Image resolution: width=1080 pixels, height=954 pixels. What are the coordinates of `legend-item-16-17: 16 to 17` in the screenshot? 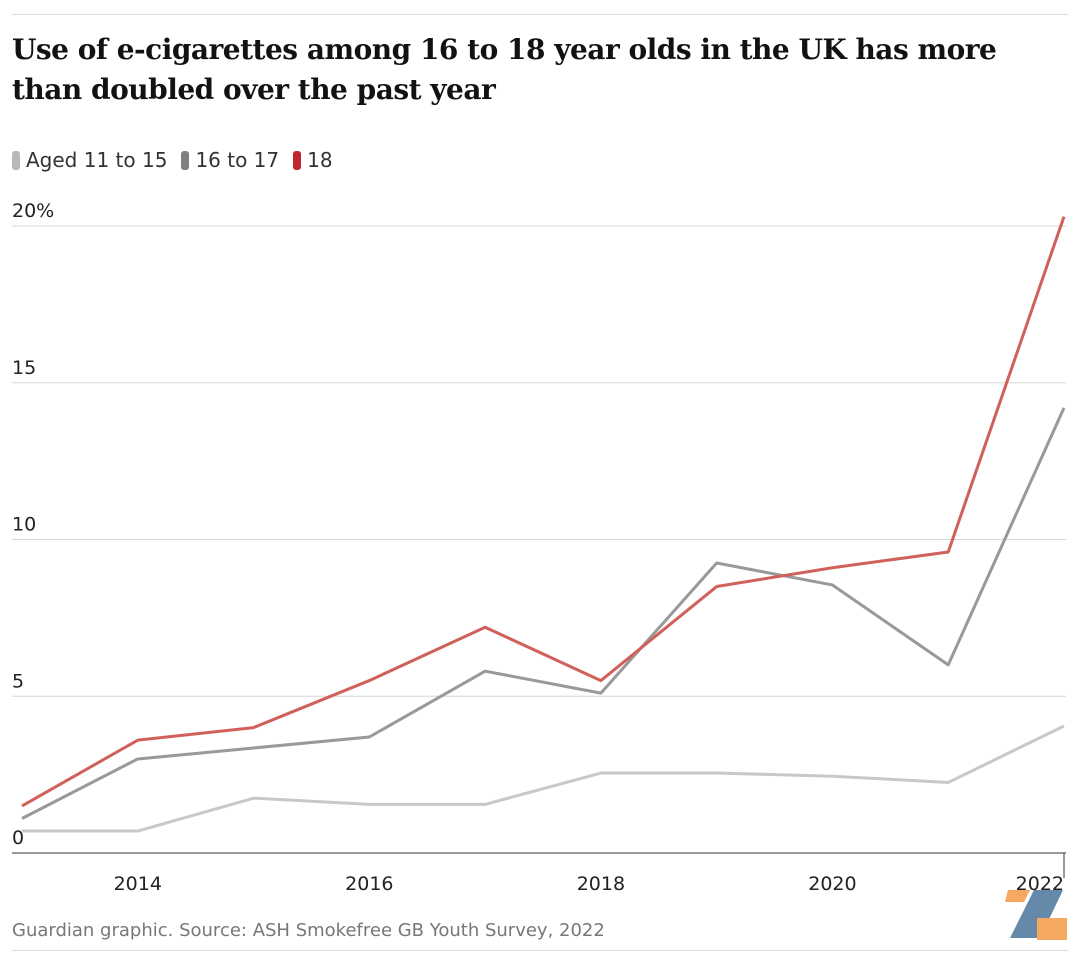 It's located at (230, 160).